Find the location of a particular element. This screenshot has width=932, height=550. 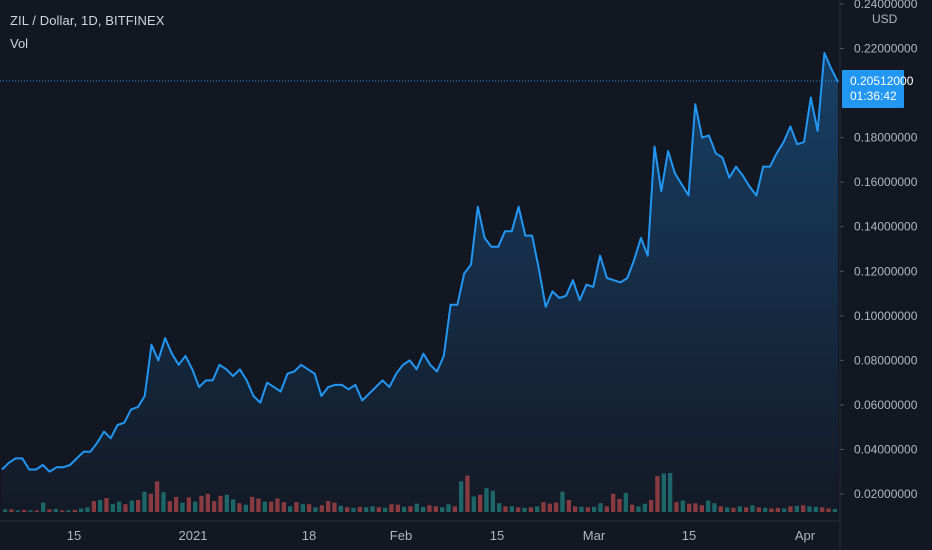

y-tick-label: 0.14000000 is located at coordinates (886, 227).